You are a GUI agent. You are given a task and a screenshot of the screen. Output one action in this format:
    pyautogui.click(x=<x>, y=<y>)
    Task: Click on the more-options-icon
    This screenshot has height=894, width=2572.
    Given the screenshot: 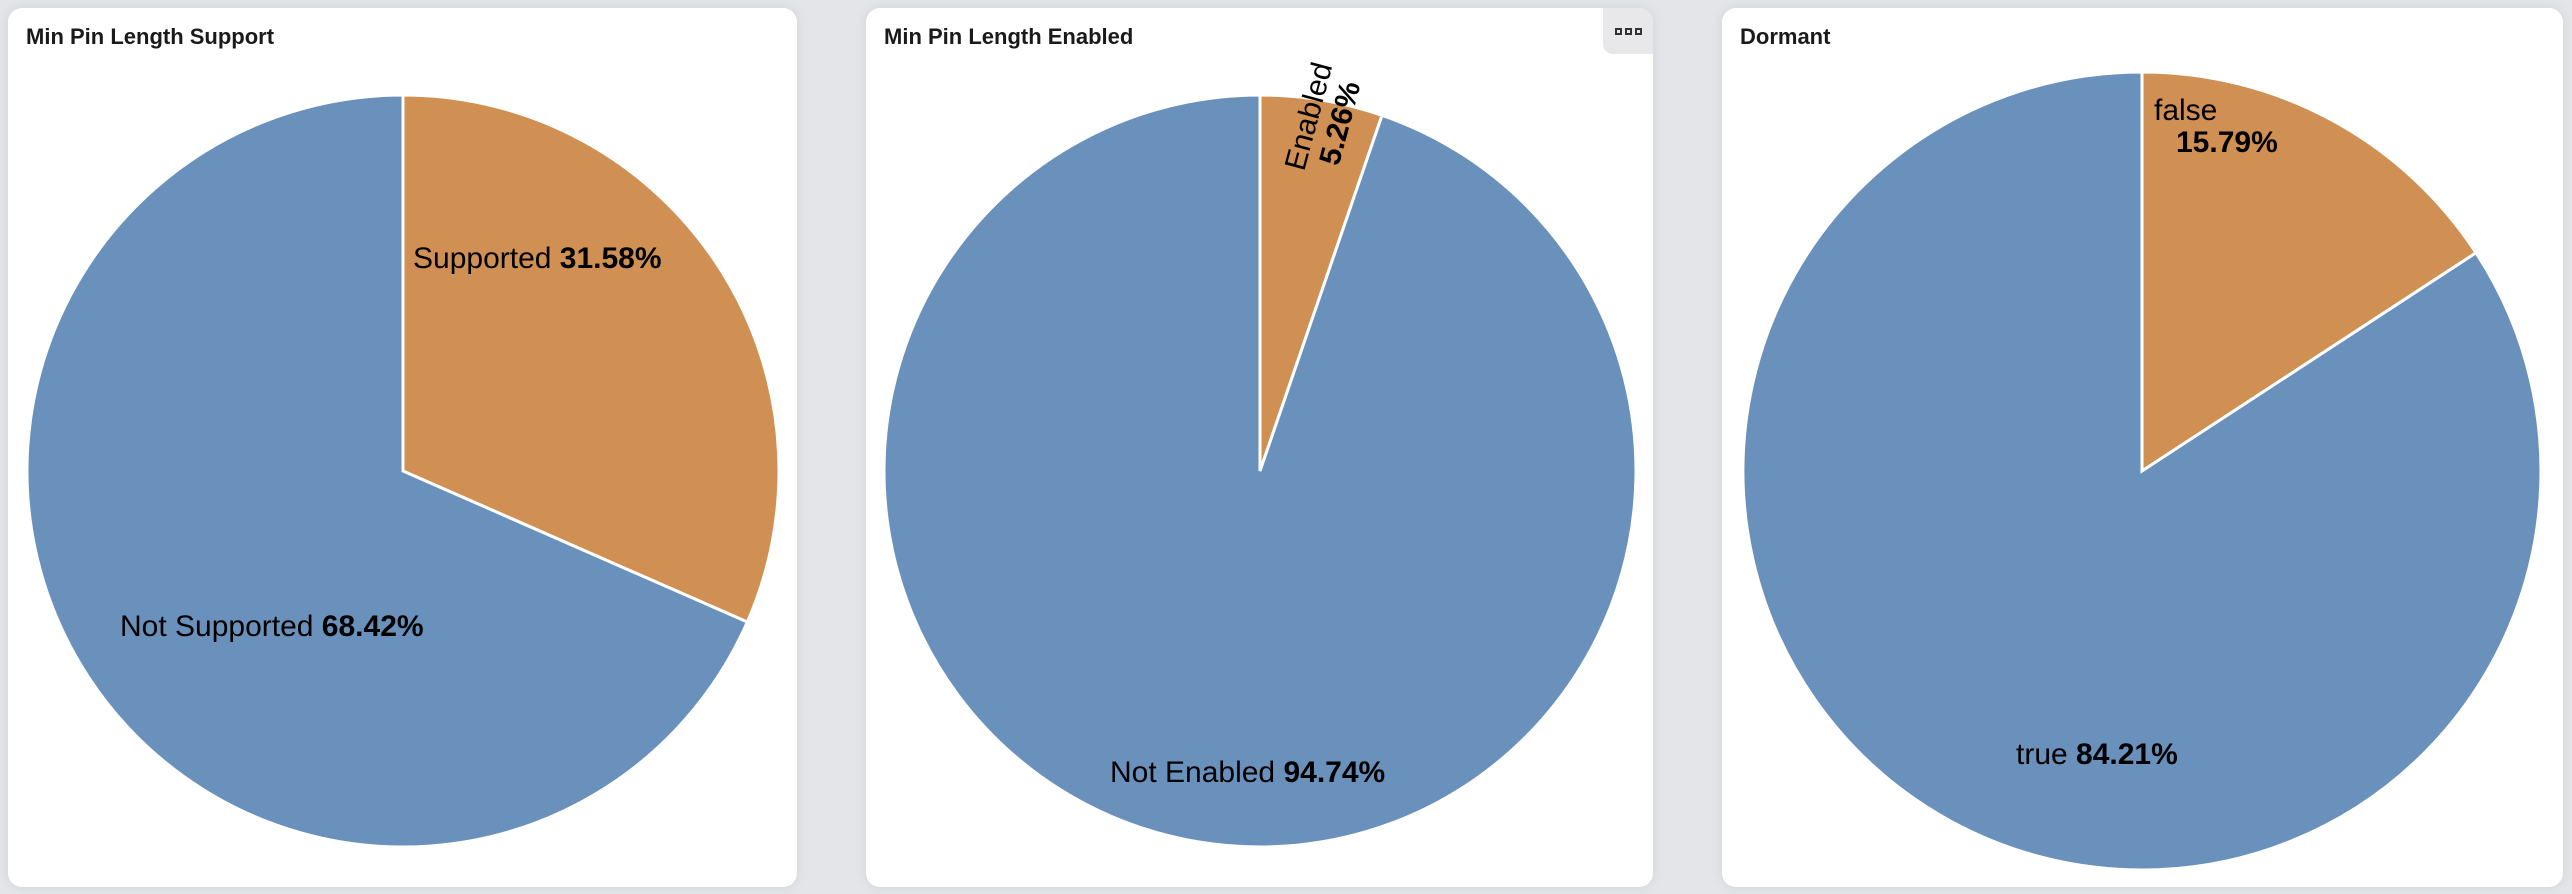 What is the action you would take?
    pyautogui.click(x=1628, y=31)
    